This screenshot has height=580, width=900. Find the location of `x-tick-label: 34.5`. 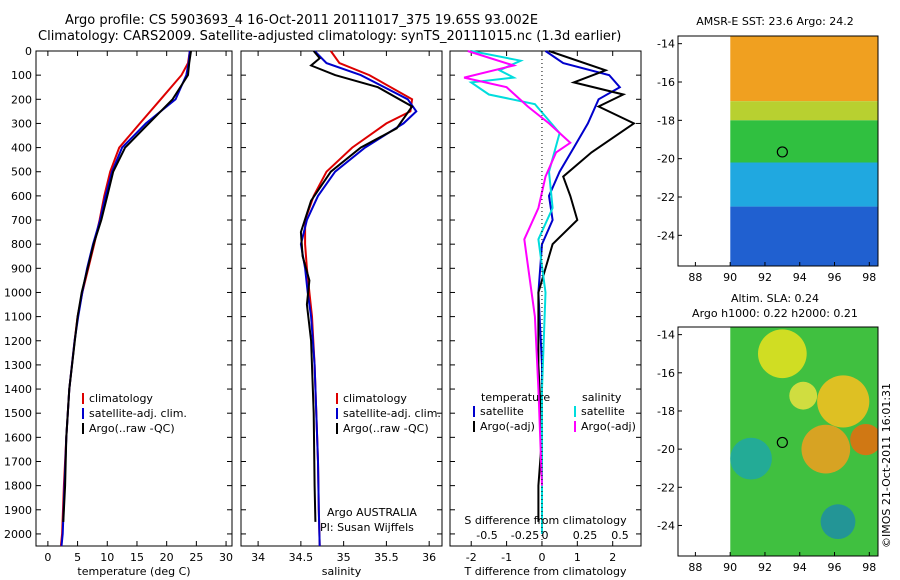

x-tick-label: 34.5 is located at coordinates (301, 557).